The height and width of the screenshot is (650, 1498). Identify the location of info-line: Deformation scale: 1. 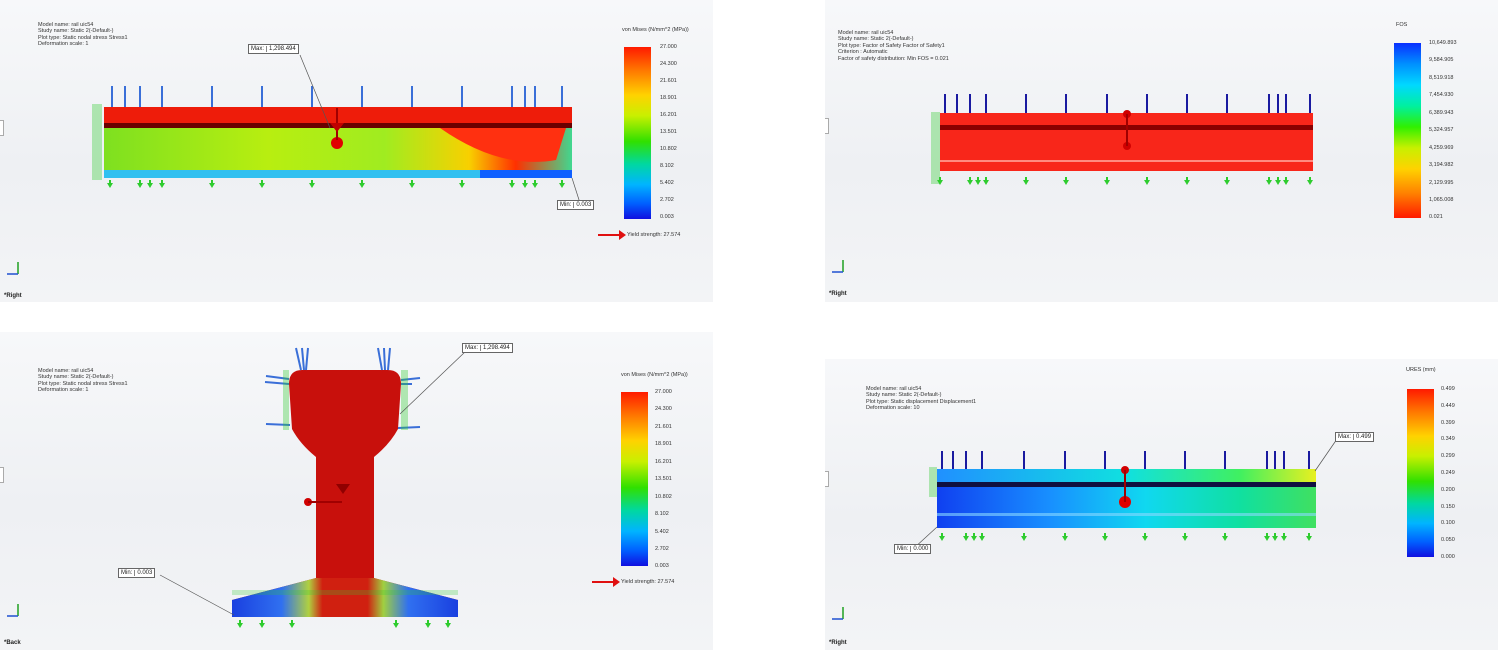
(63, 44).